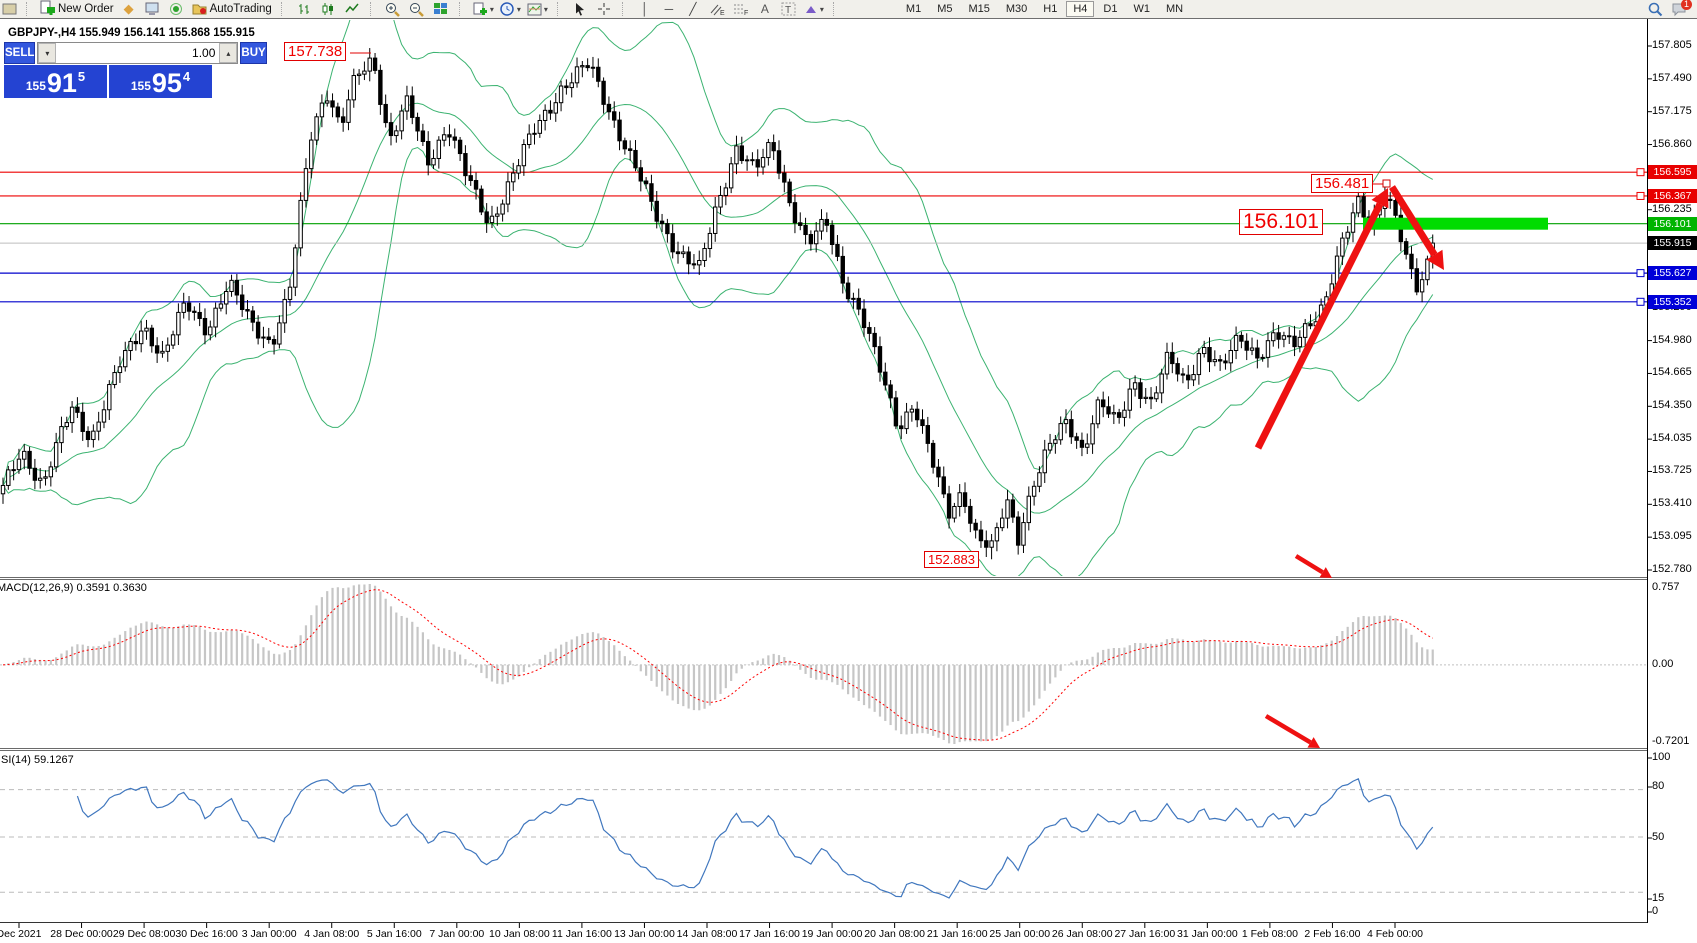  What do you see at coordinates (510, 9) in the screenshot?
I see `periods-button: ▾` at bounding box center [510, 9].